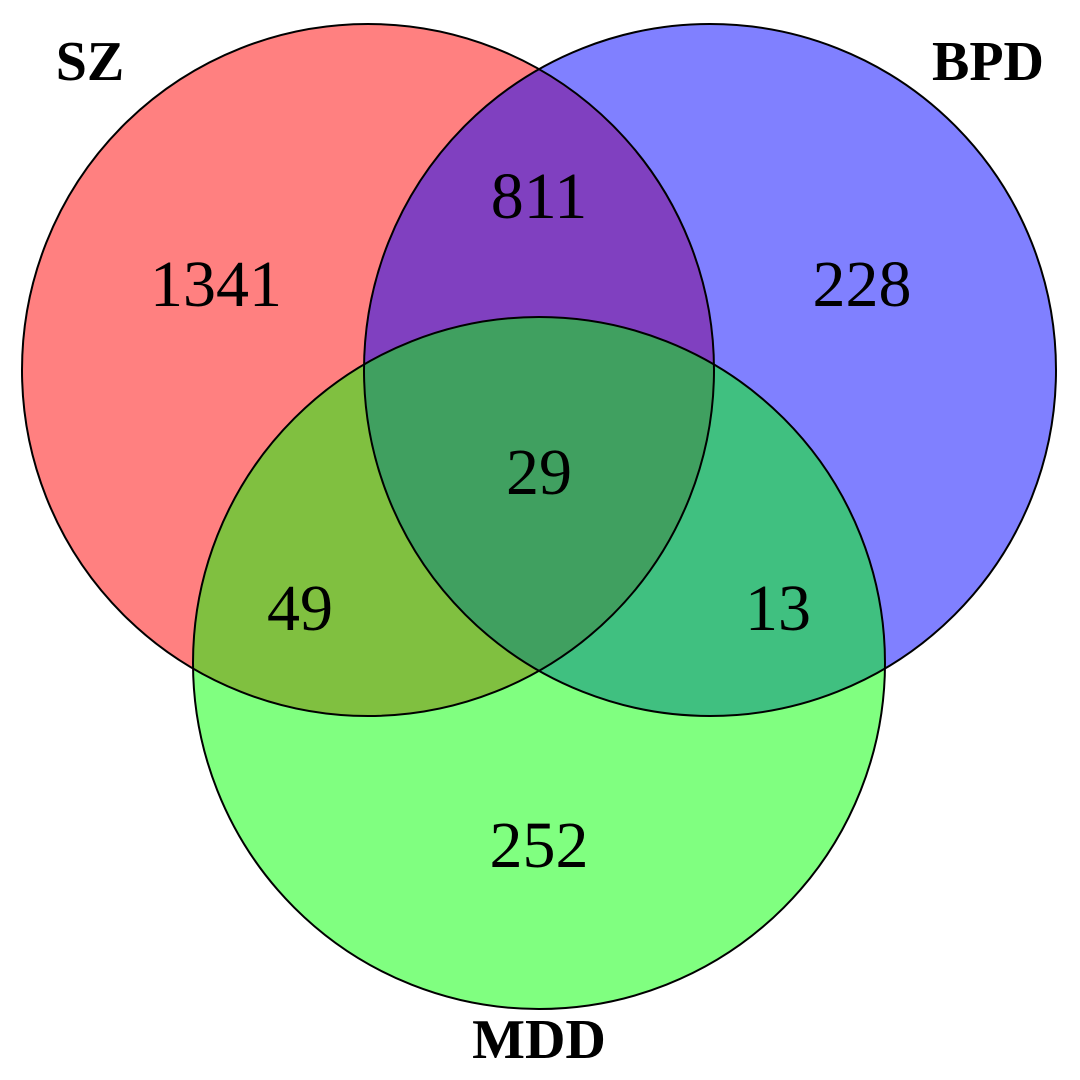 The image size is (1080, 1080). I want to click on count-mdd-only: 252, so click(539, 845).